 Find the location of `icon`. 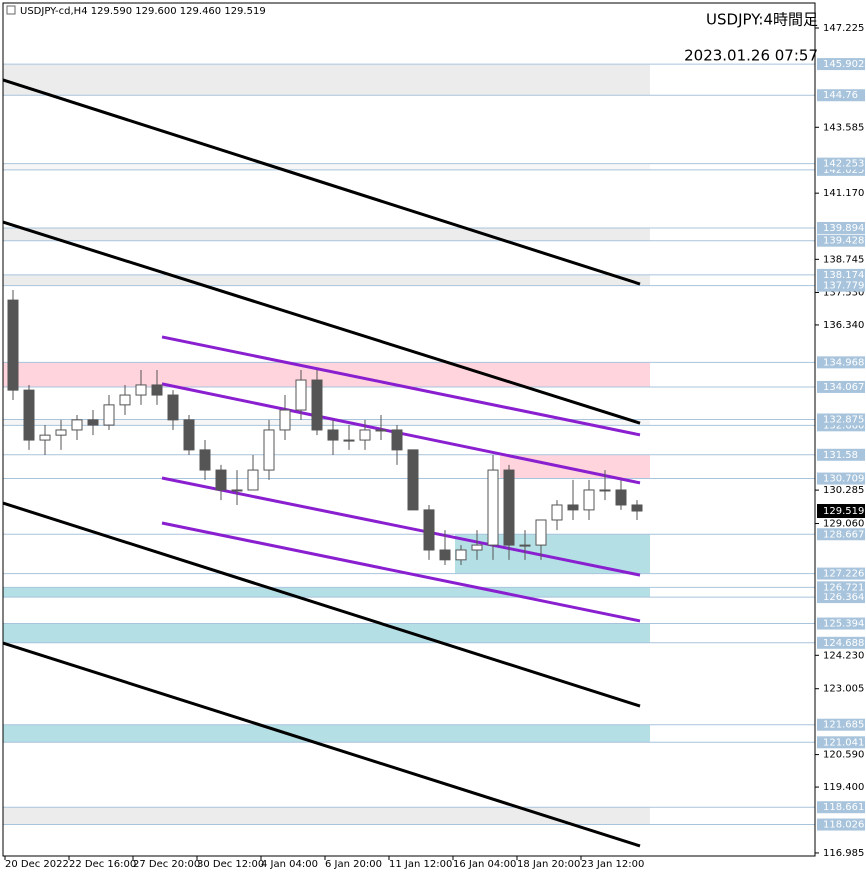

icon is located at coordinates (11, 10).